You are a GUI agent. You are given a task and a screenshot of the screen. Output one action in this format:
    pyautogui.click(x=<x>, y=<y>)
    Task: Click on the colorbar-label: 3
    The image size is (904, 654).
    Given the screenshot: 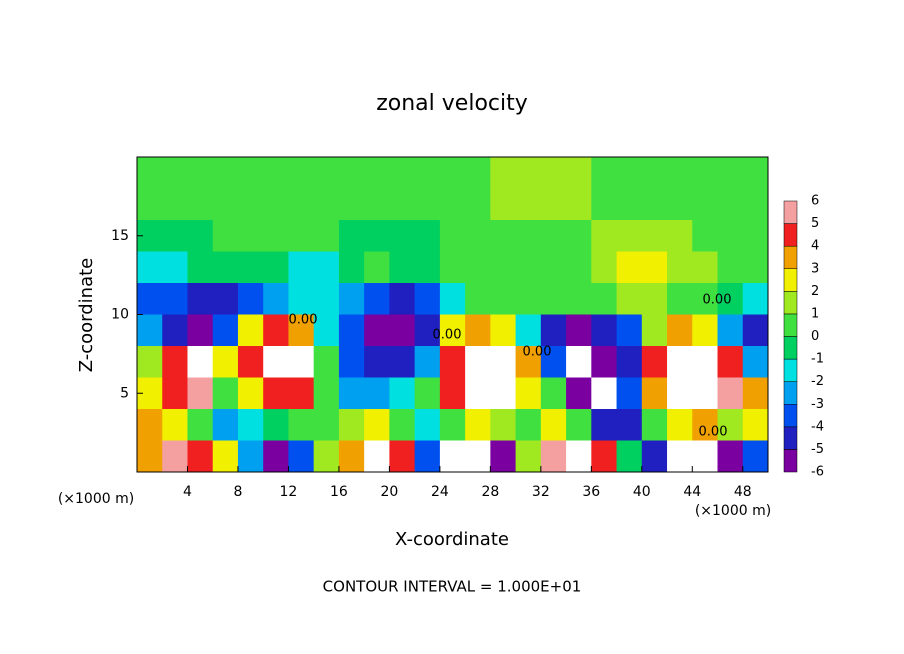 What is the action you would take?
    pyautogui.click(x=815, y=268)
    